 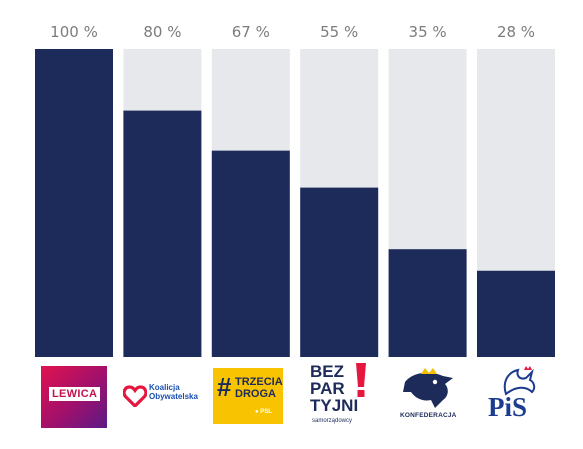 What do you see at coordinates (327, 388) in the screenshot?
I see `bp-logo-line2: PAR` at bounding box center [327, 388].